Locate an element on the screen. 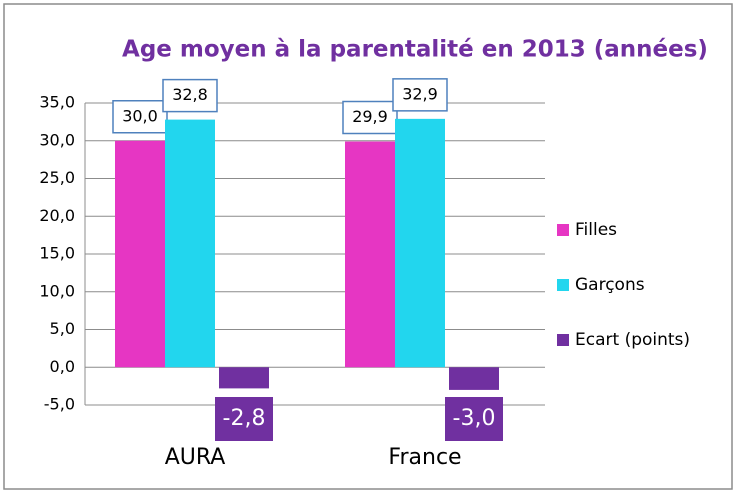 The image size is (736, 493). legend-label: Filles is located at coordinates (596, 230).